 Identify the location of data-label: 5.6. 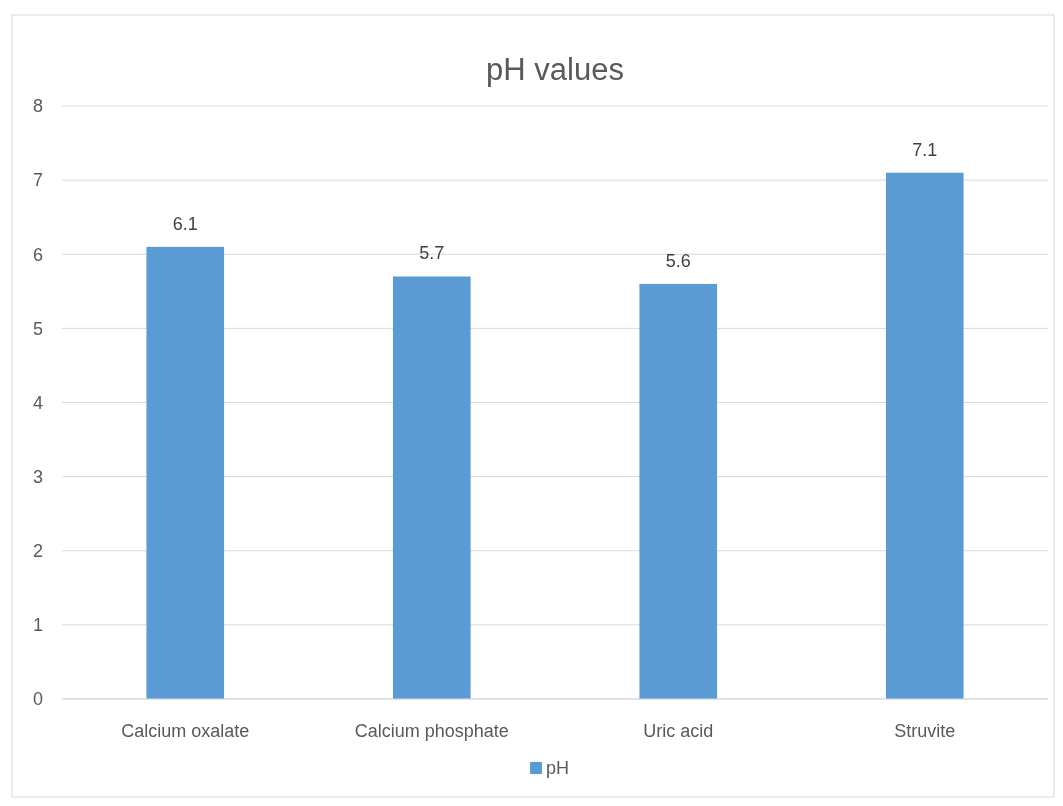
(678, 260).